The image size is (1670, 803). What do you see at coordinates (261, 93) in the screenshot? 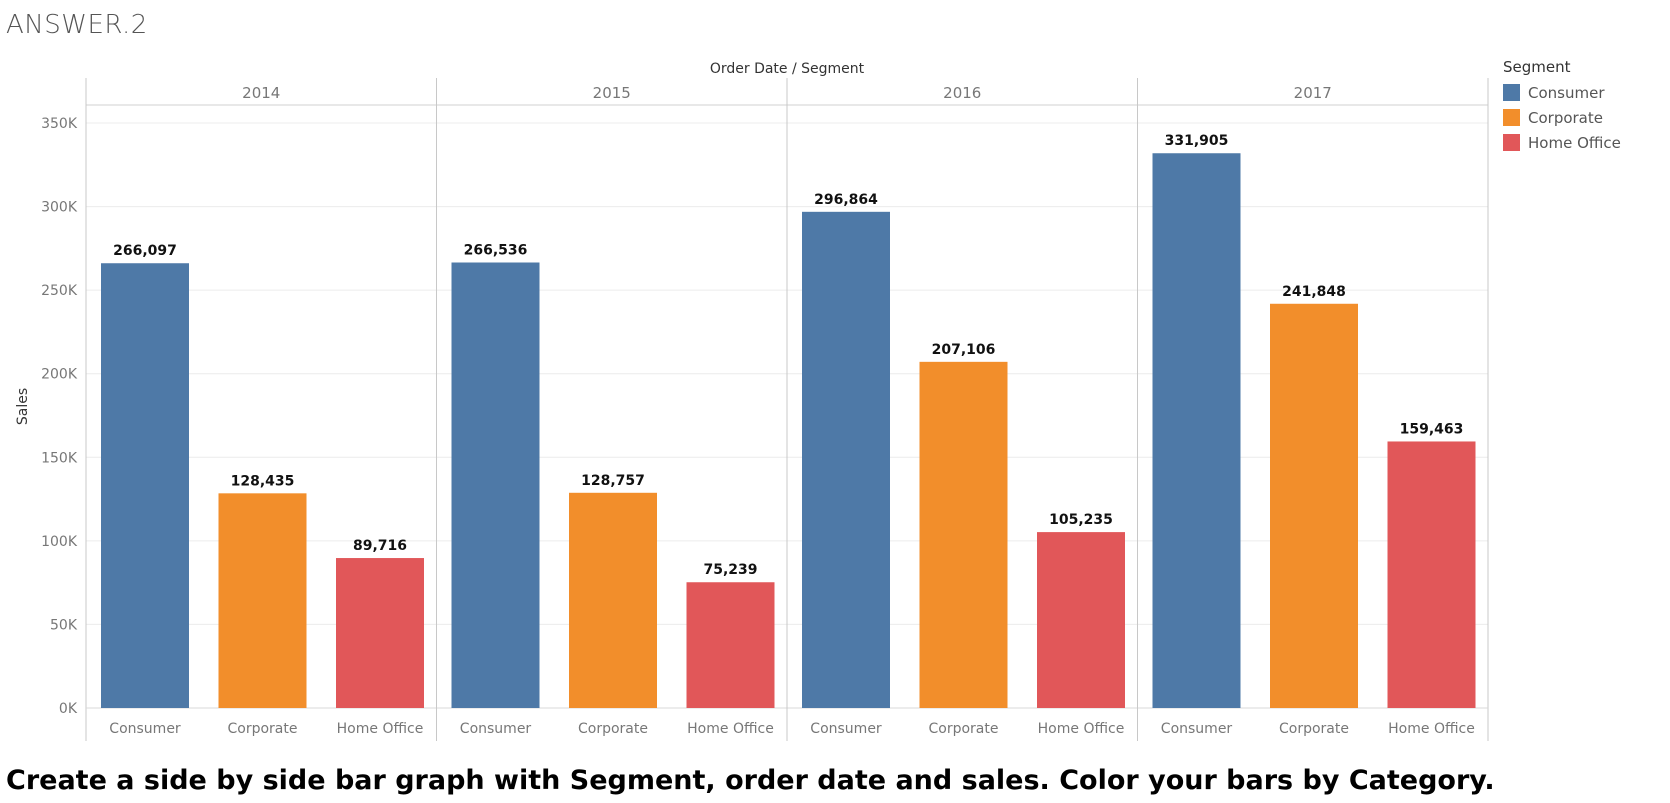
I see `year-header: 2014` at bounding box center [261, 93].